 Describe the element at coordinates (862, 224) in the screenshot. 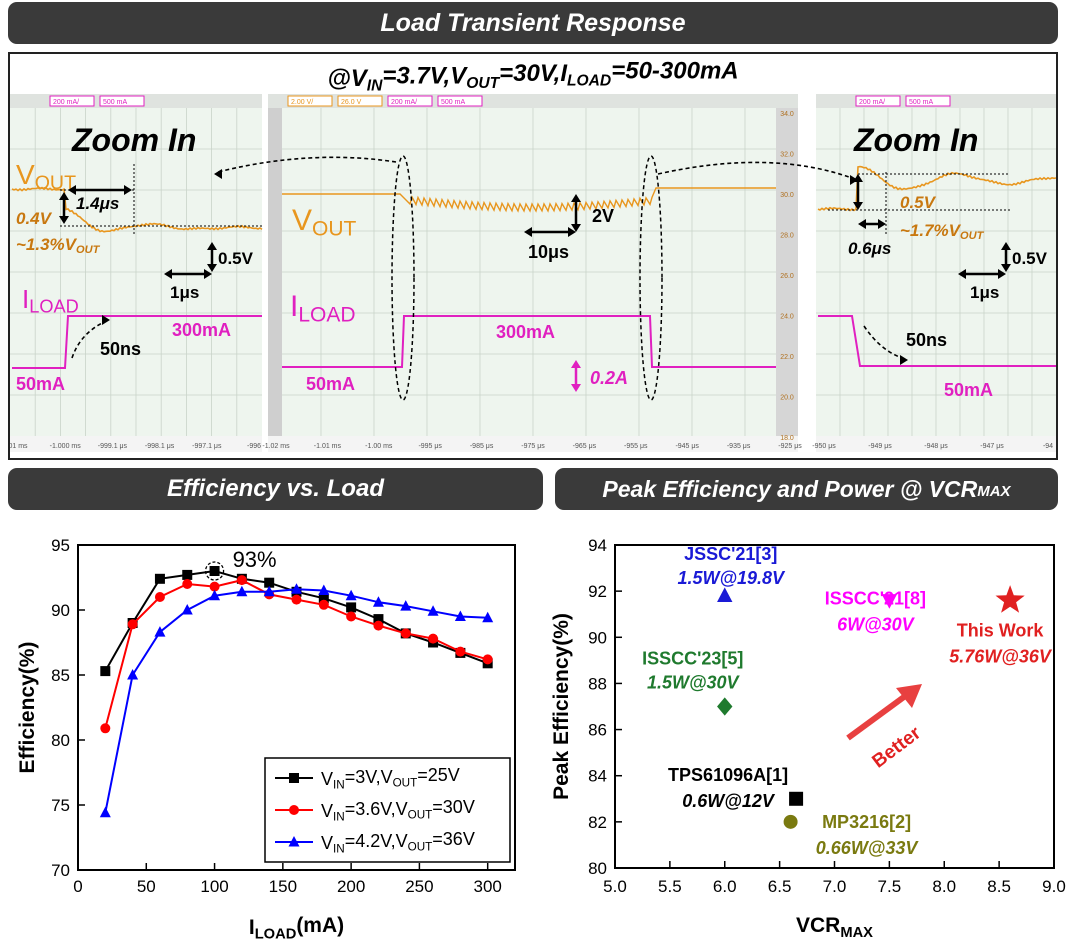

I see `recover-arrow-right-head-left` at that location.